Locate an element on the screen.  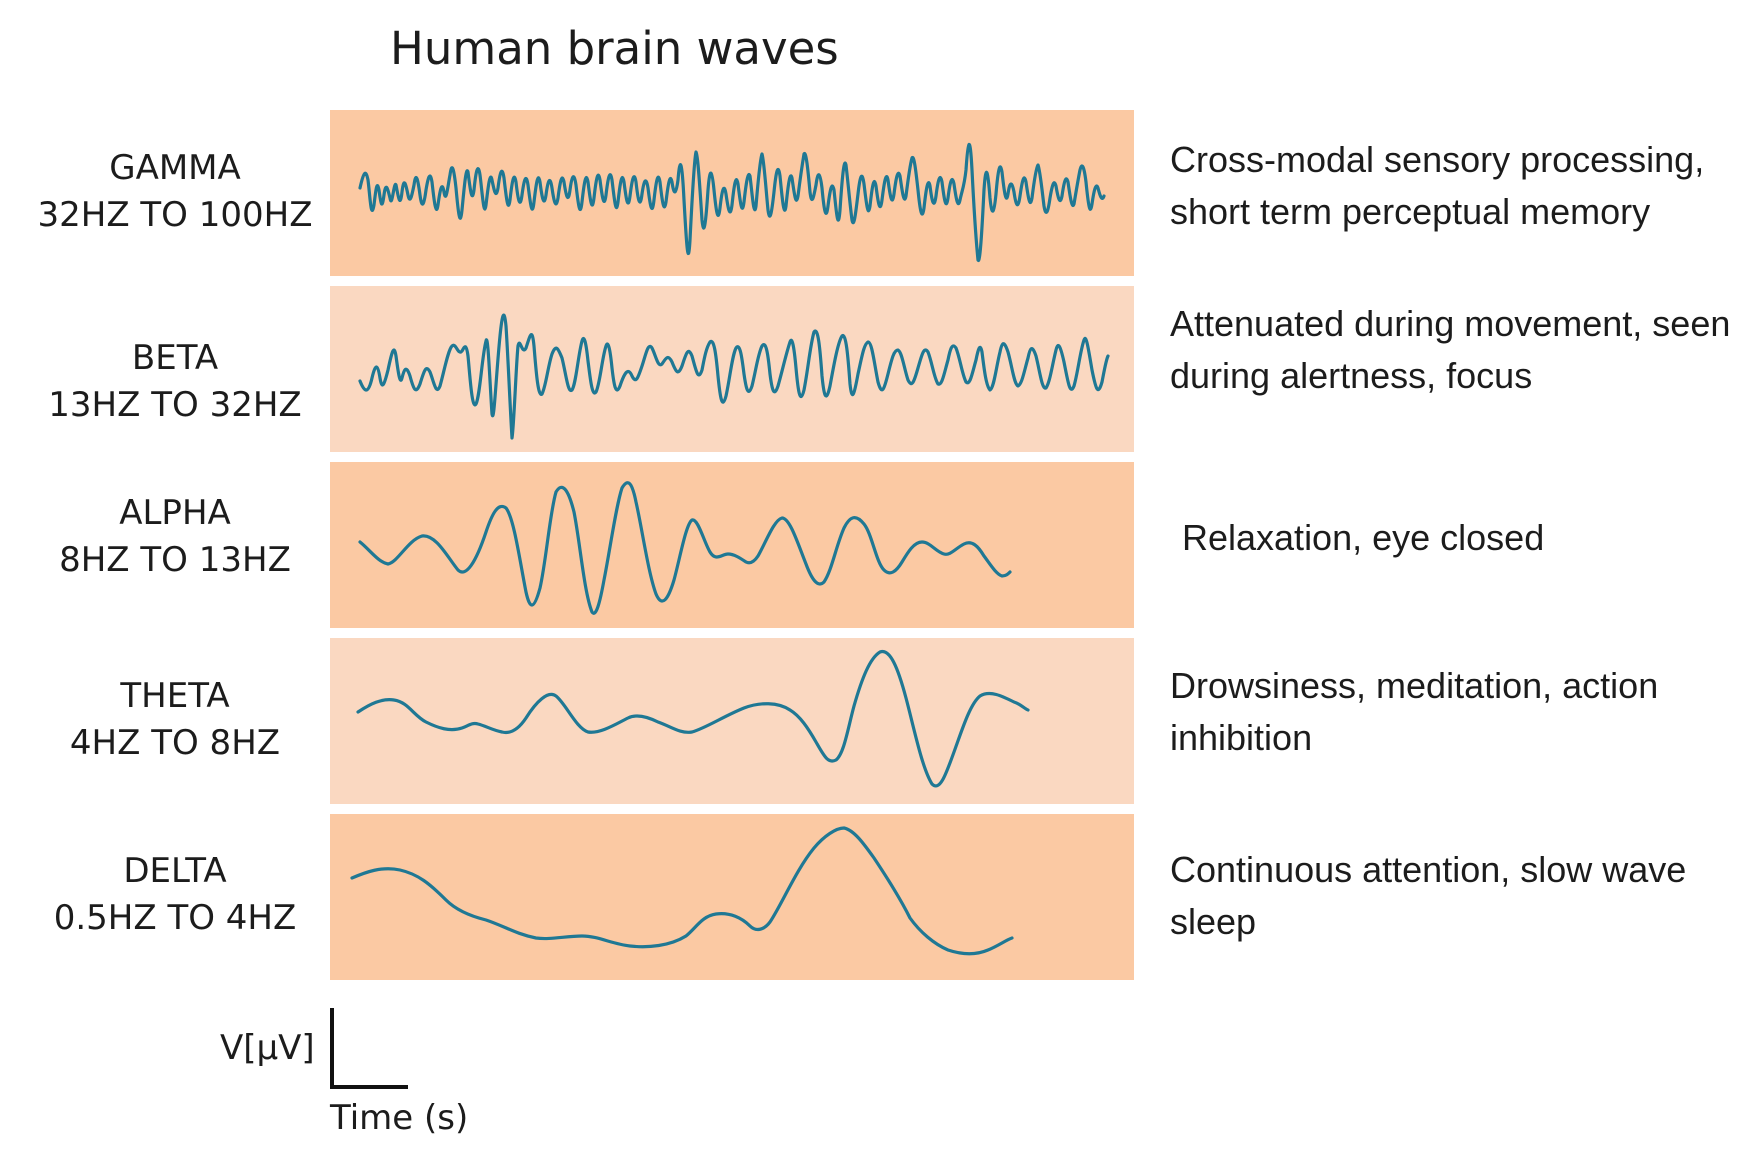
scale-bar-horizontal is located at coordinates (369, 1087).